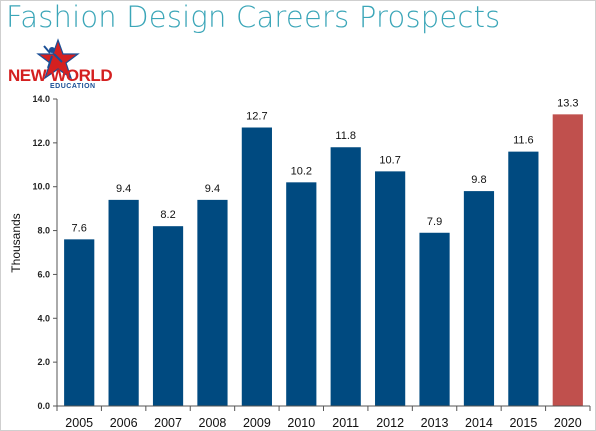 The image size is (596, 431). What do you see at coordinates (253, 17) in the screenshot?
I see `page-title: Fashion Design Careers Prospects` at bounding box center [253, 17].